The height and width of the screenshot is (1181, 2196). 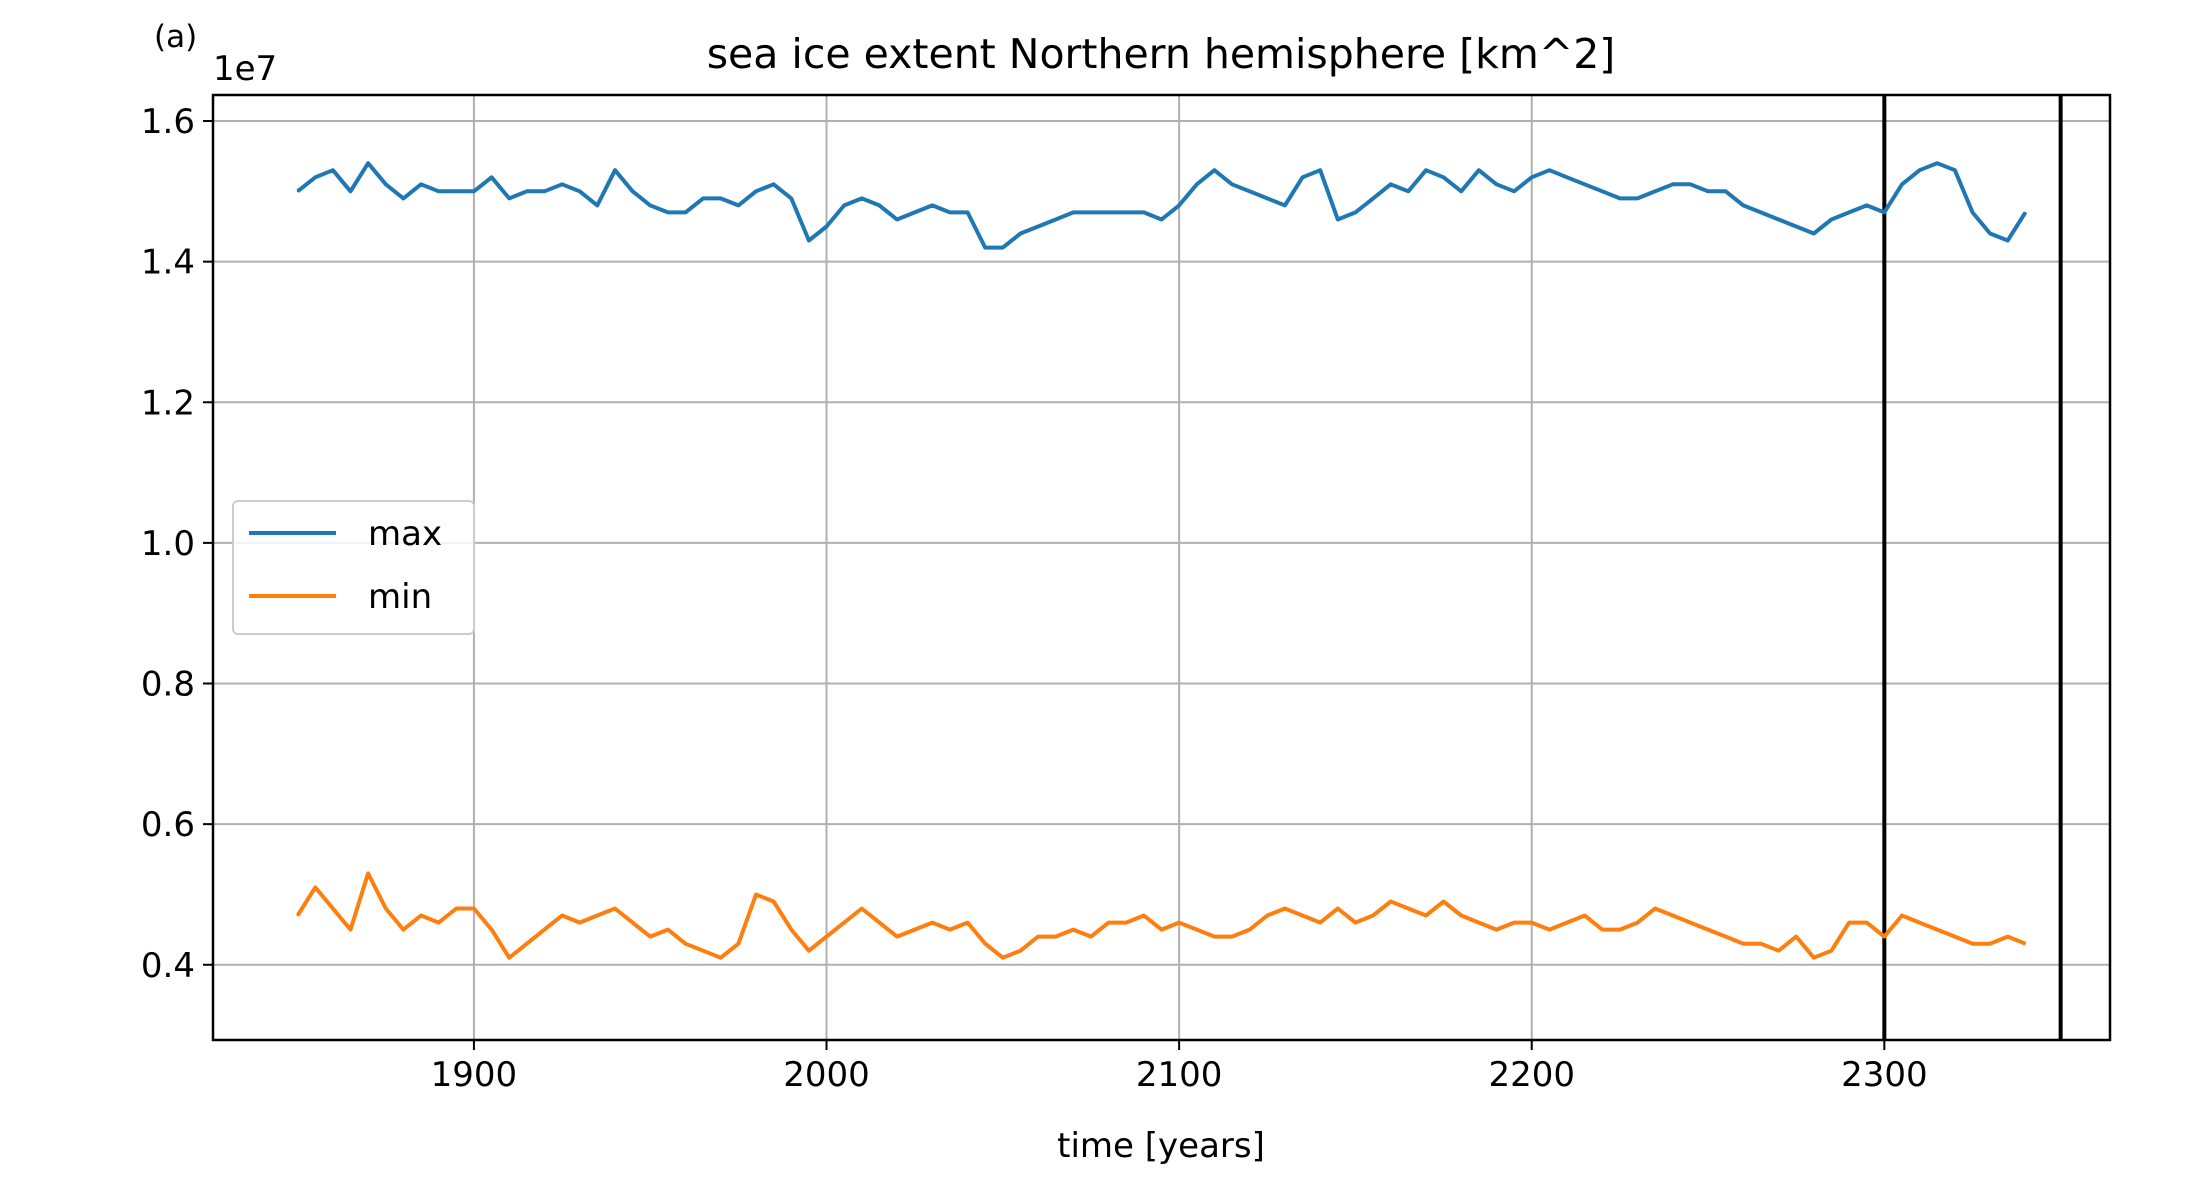 I want to click on x-tick-label: 2100, so click(x=1179, y=1075).